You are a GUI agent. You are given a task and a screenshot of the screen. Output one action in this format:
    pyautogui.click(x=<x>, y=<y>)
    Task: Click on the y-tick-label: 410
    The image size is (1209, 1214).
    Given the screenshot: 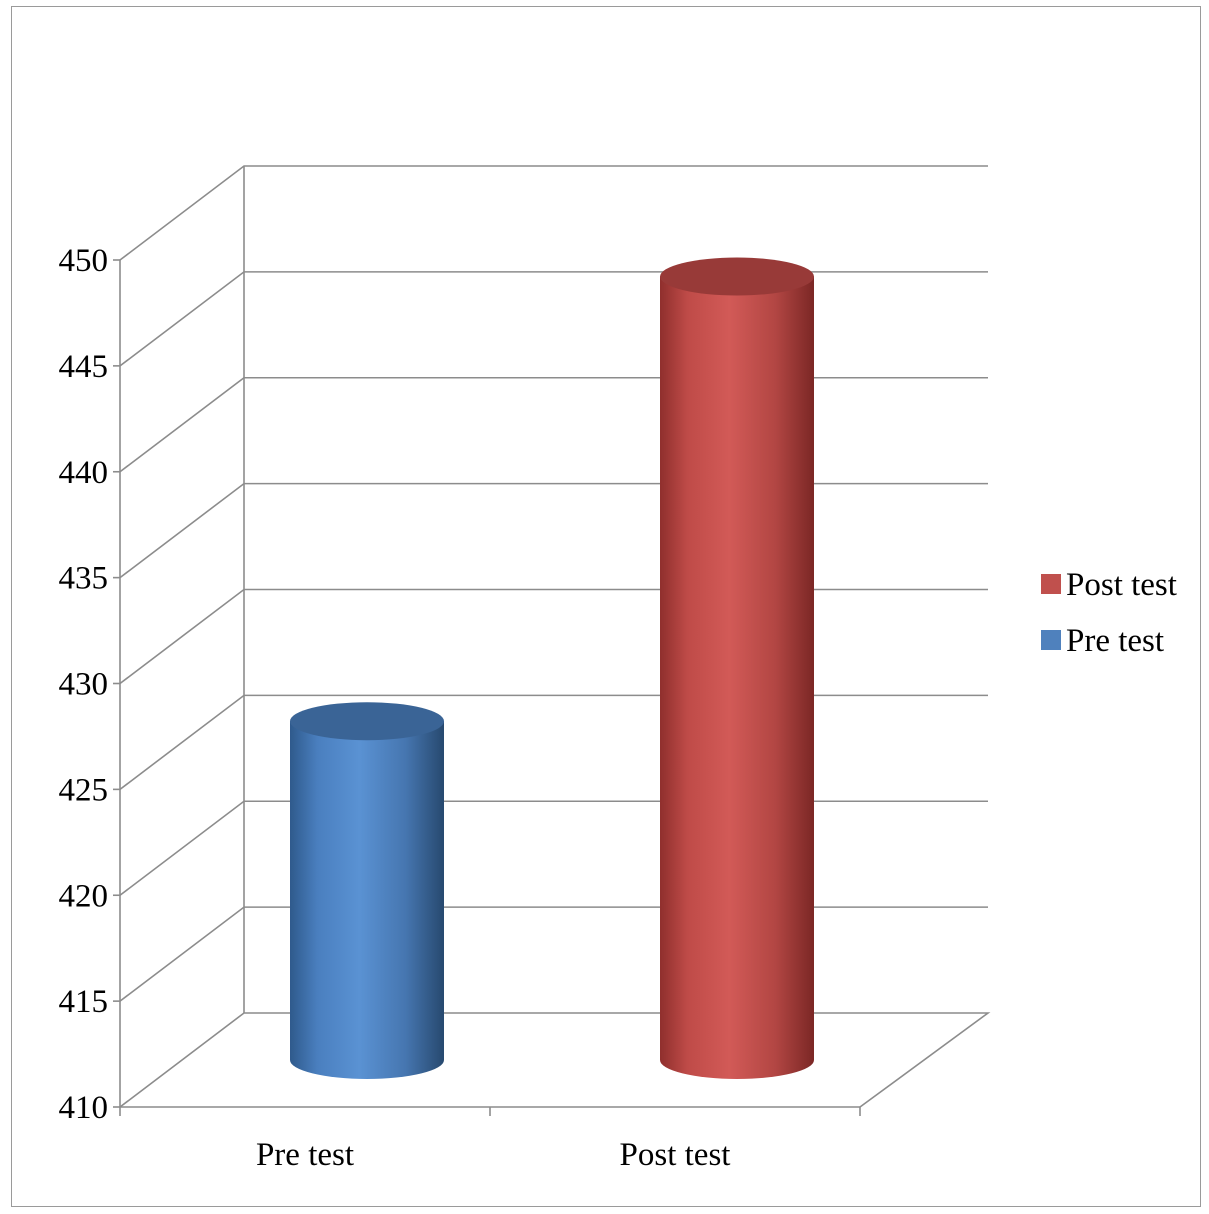 What is the action you would take?
    pyautogui.click(x=84, y=1108)
    